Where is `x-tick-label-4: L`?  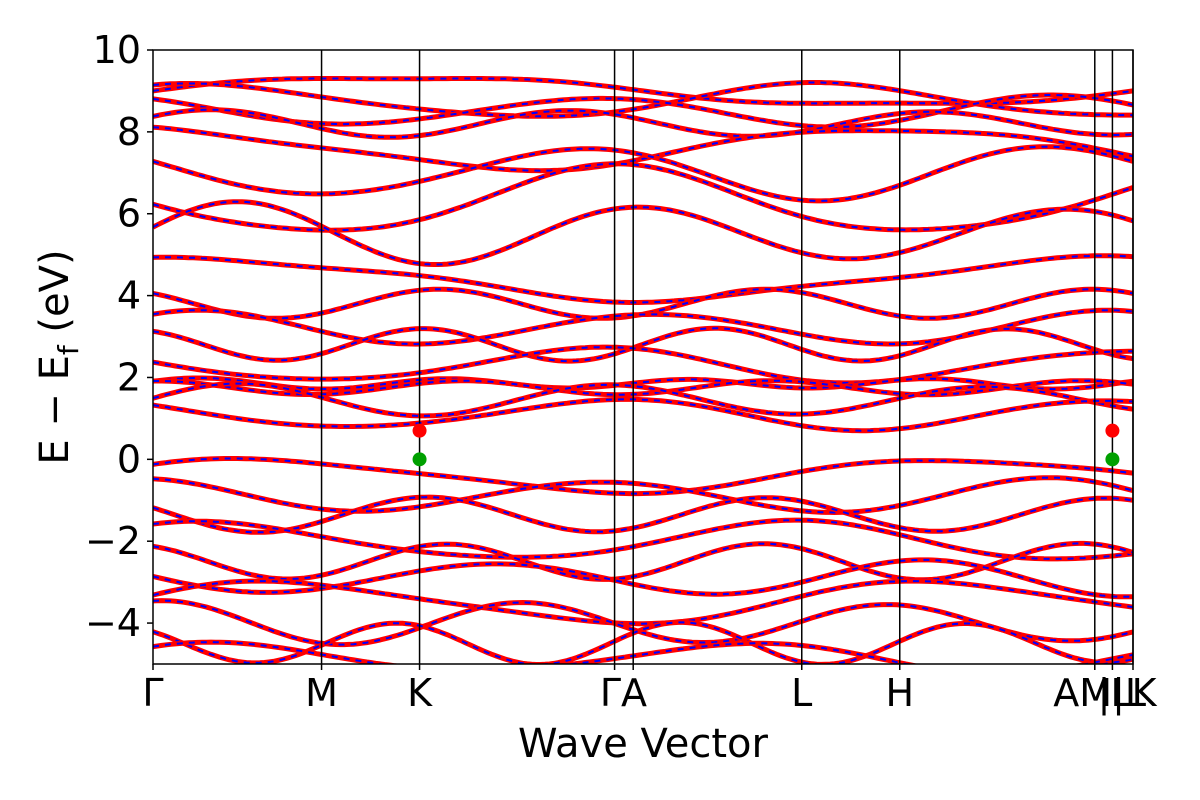
x-tick-label-4: L is located at coordinates (801, 693).